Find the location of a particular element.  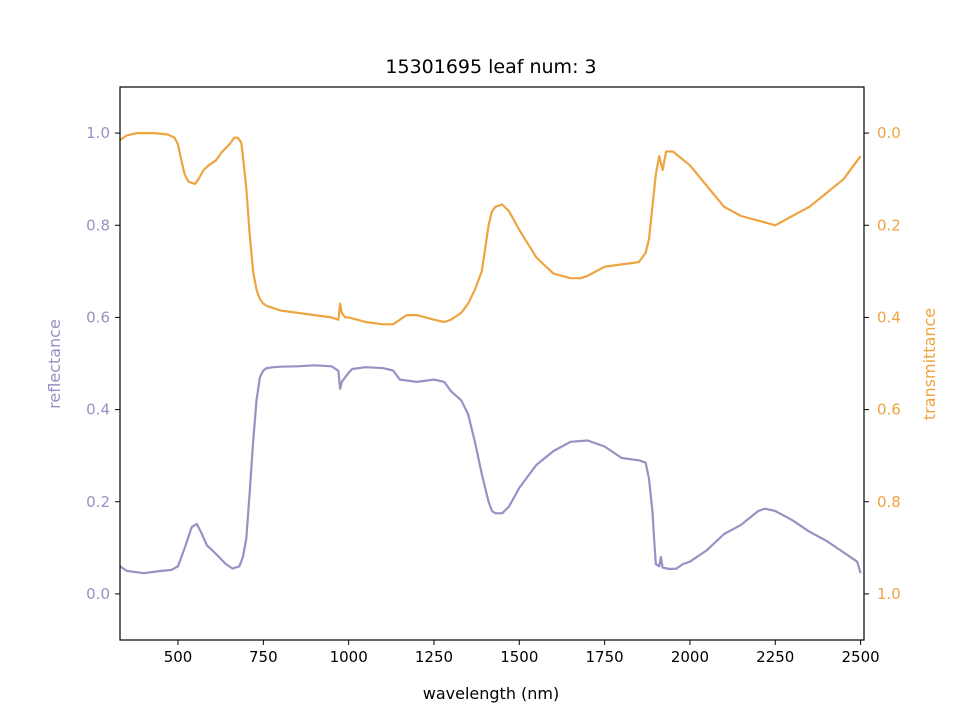

x-tick-label: 1500 is located at coordinates (519, 657).